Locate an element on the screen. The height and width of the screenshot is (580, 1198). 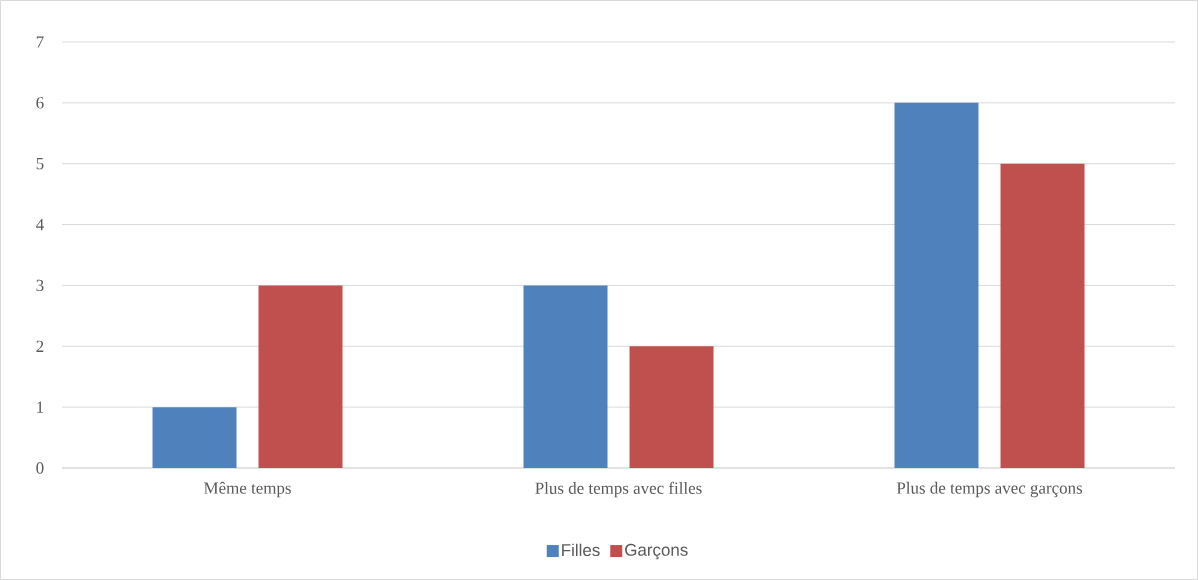
x-tick-label: Même temps is located at coordinates (247, 489).